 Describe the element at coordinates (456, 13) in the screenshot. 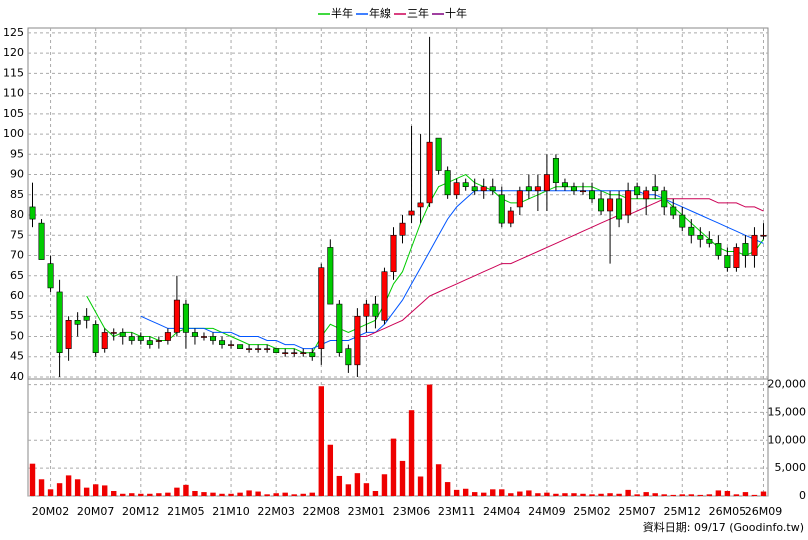

I see `legend-label: 十年` at that location.